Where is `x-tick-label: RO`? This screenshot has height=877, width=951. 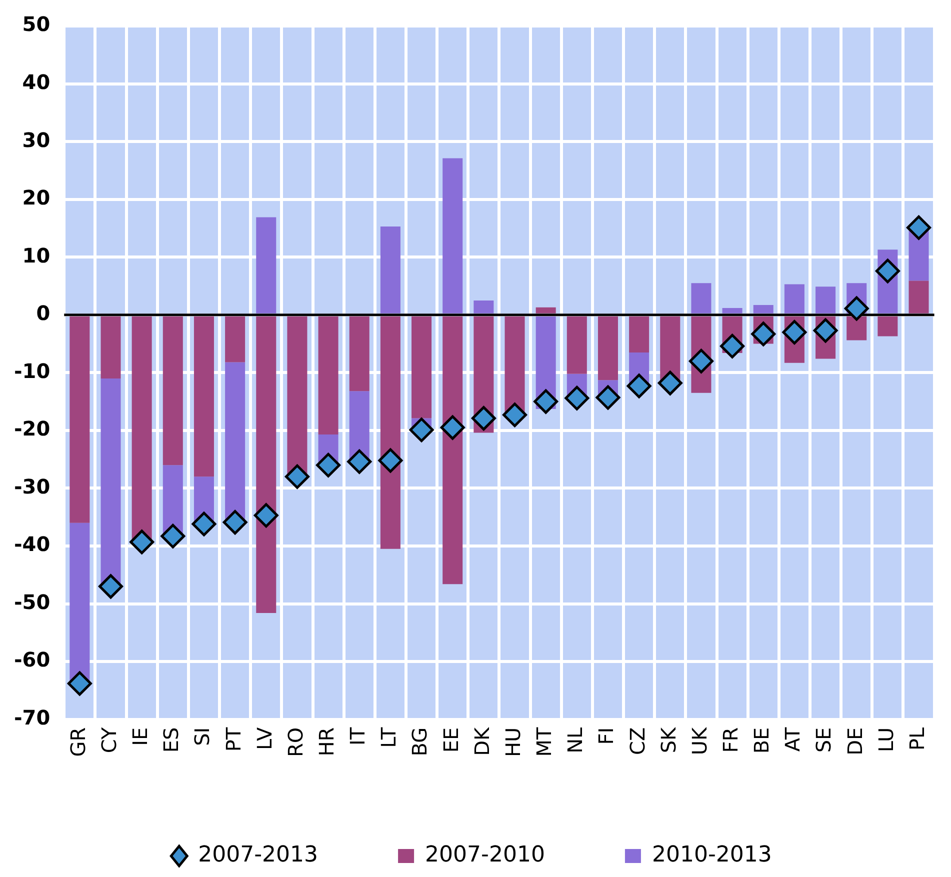 x-tick-label: RO is located at coordinates (295, 742).